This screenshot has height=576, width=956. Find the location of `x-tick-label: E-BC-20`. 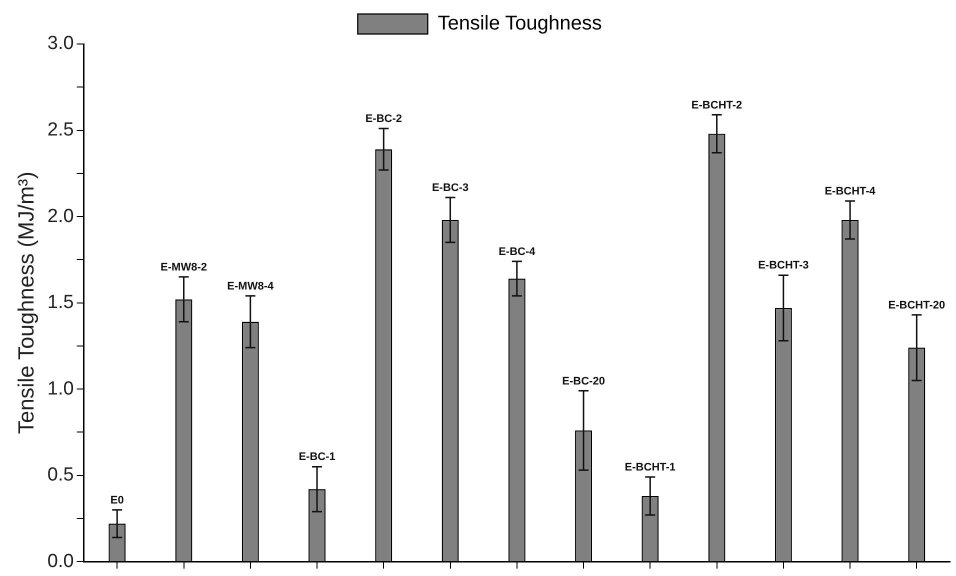

x-tick-label: E-BC-20 is located at coordinates (583, 381).